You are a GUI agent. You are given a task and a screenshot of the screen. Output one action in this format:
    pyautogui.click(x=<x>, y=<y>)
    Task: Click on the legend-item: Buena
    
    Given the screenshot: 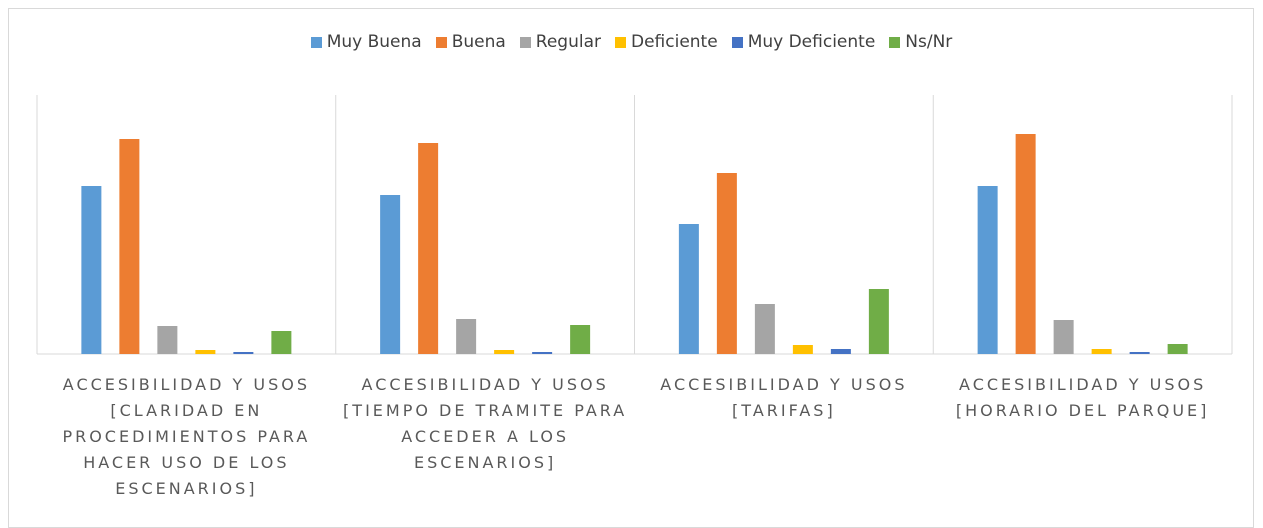 What is the action you would take?
    pyautogui.click(x=470, y=42)
    